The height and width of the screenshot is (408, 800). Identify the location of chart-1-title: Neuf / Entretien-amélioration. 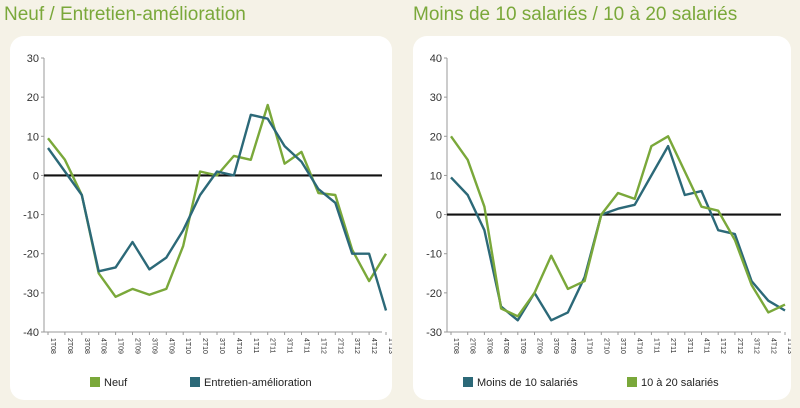
(125, 14).